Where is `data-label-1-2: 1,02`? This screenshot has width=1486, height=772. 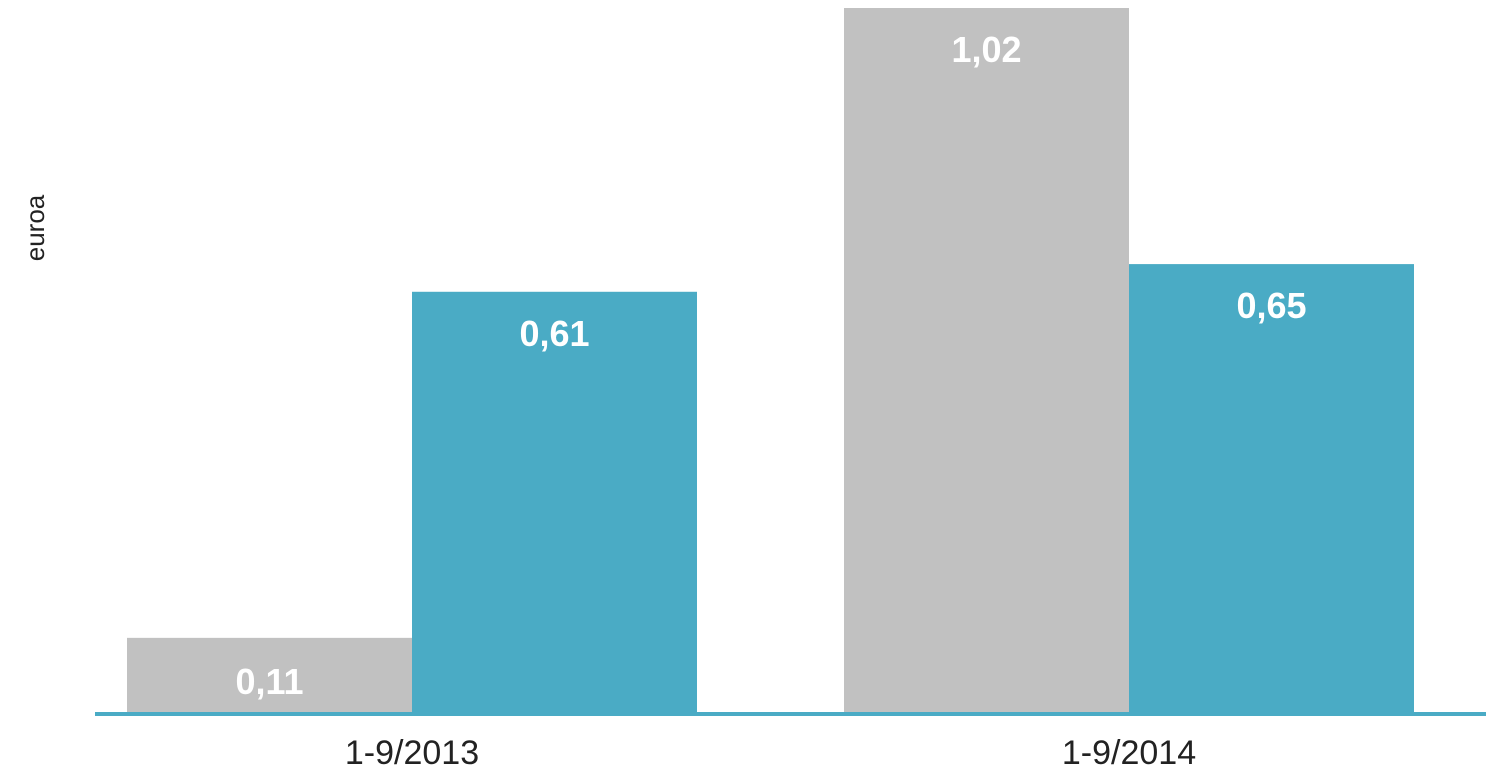 data-label-1-2: 1,02 is located at coordinates (986, 49).